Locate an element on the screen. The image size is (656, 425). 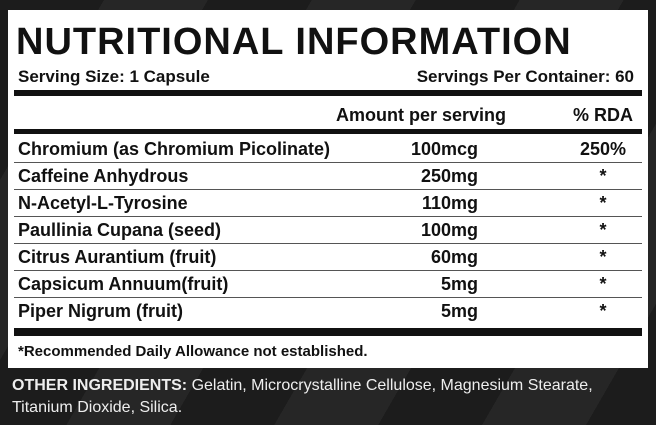
header: Amount per serving is located at coordinates (420, 115).